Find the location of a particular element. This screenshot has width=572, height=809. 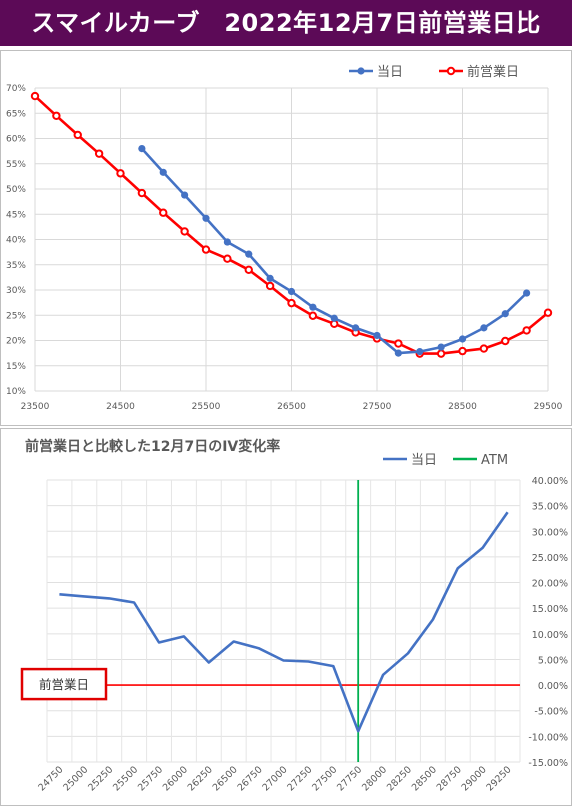

chart-title: 前営業日と比較した12月7日のIV変化率 is located at coordinates (152, 446).